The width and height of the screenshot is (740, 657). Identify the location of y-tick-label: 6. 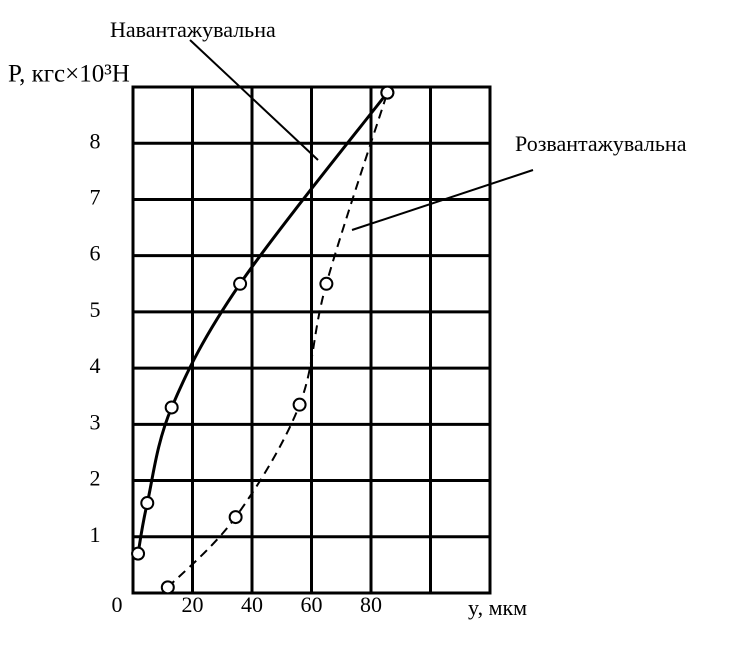
(95, 253).